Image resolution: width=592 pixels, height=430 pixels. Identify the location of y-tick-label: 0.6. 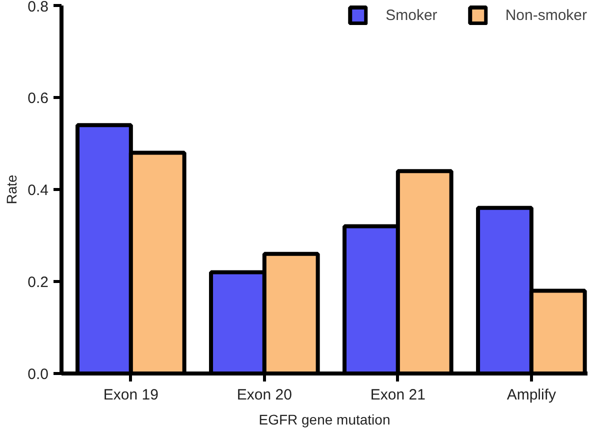
(38, 98).